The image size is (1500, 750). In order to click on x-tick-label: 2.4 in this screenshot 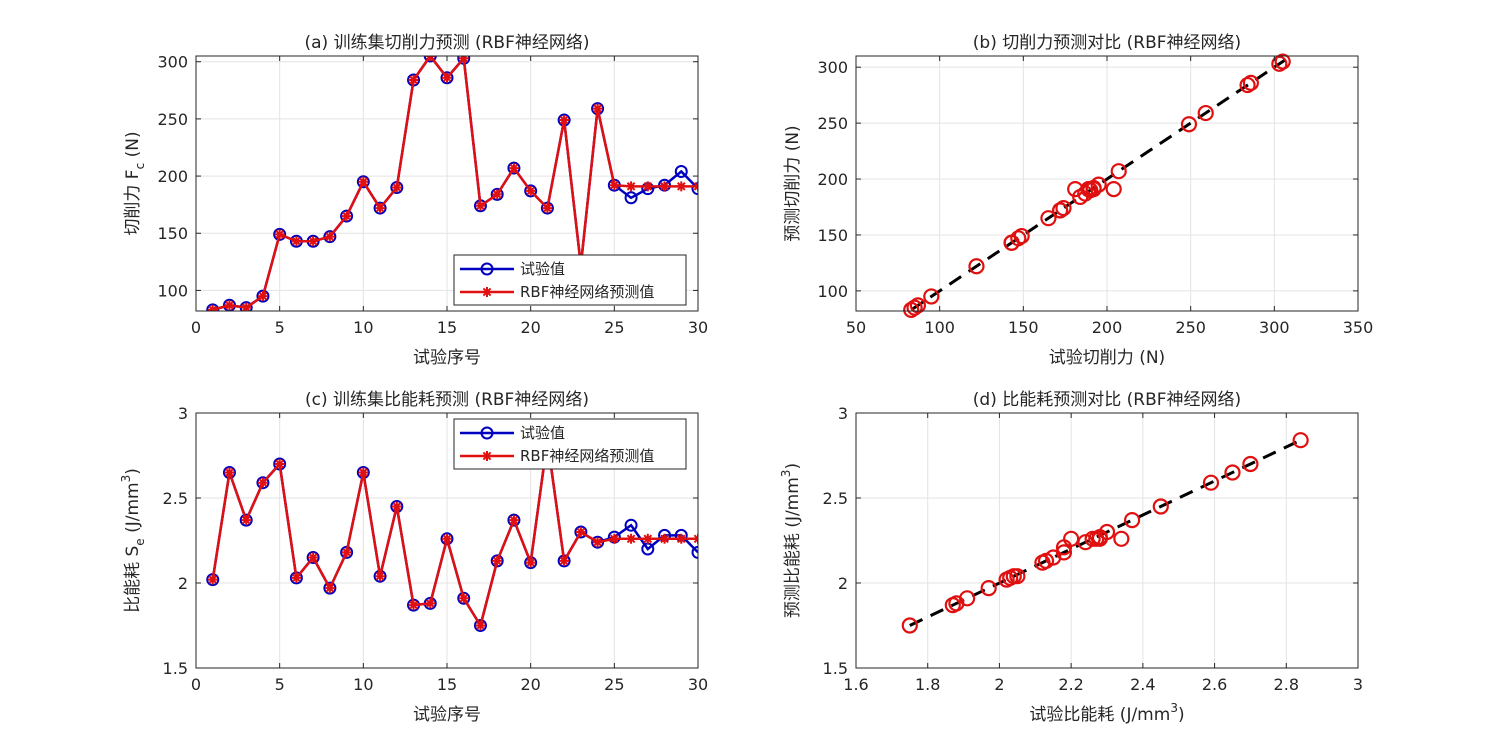, I will do `click(1142, 684)`.